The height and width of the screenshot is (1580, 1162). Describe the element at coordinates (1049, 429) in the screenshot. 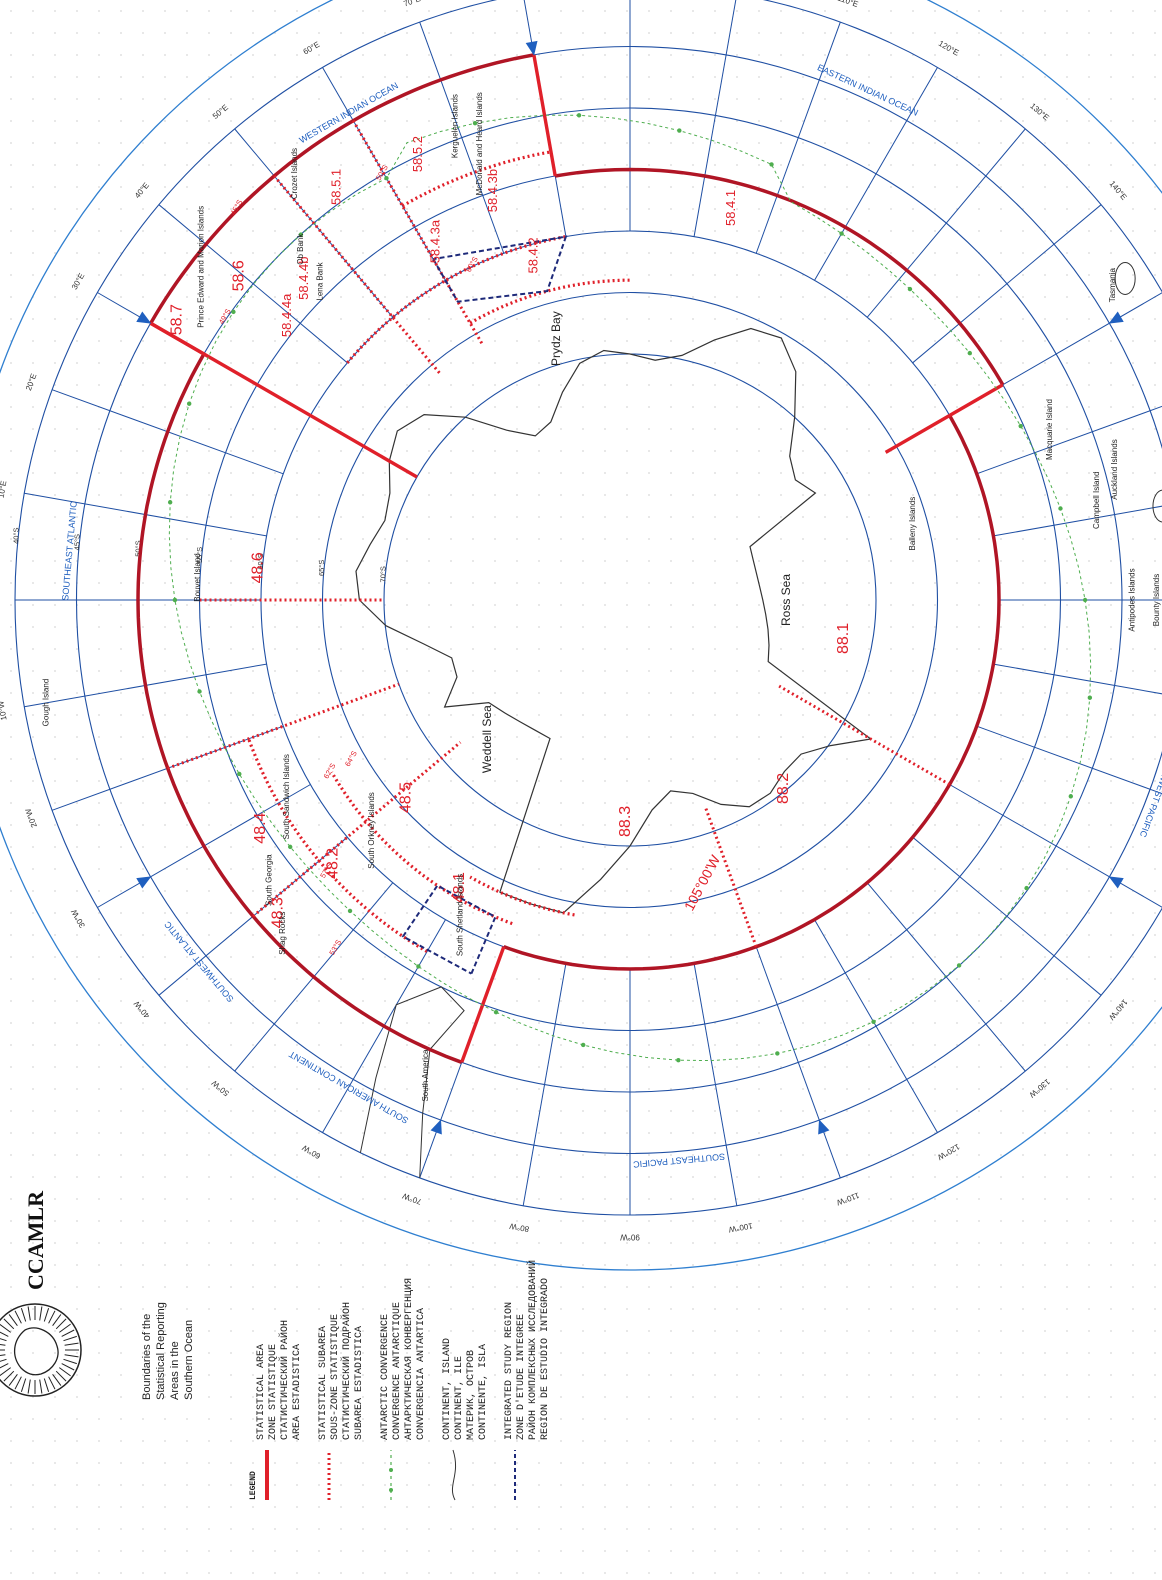

I see `place-label: Macquarie Island` at that location.